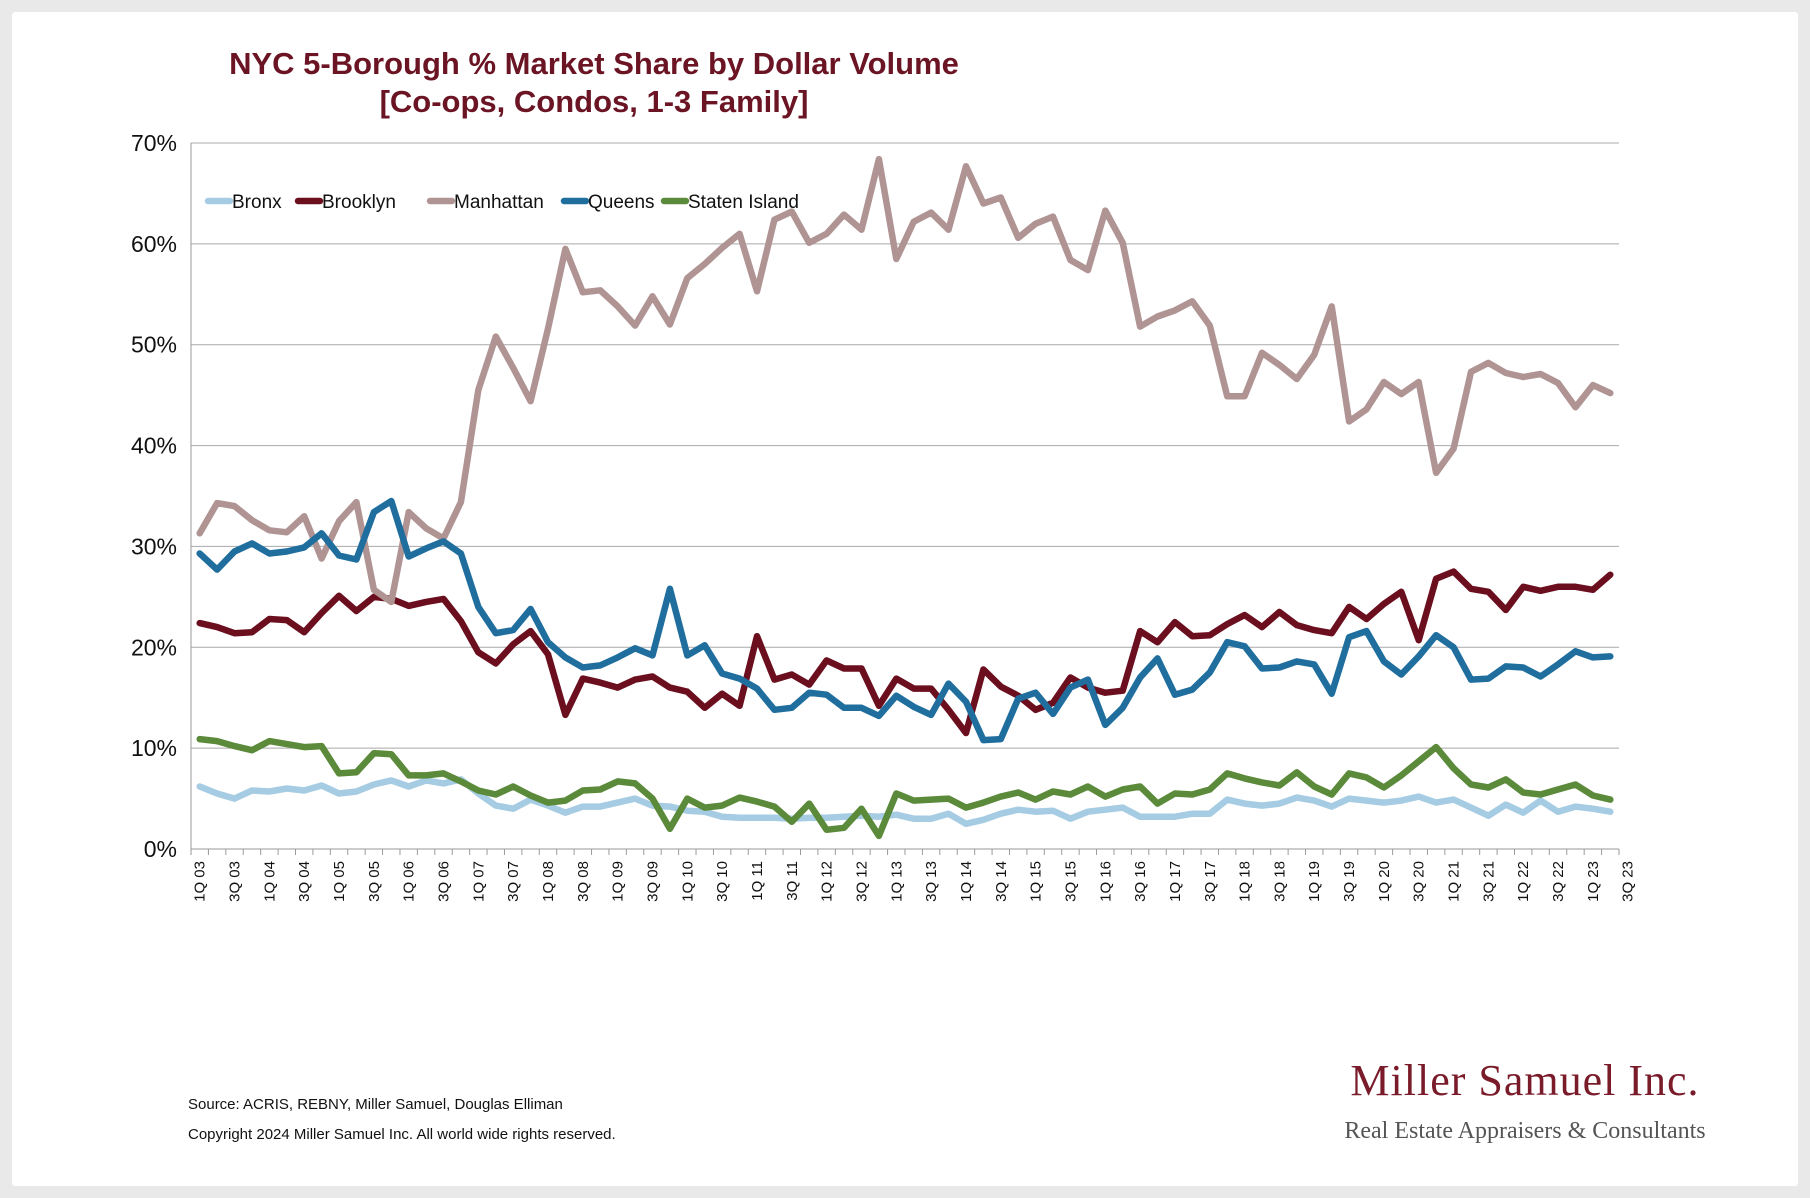 This screenshot has height=1198, width=1810. I want to click on x-tick-label: 1Q 22, so click(1523, 881).